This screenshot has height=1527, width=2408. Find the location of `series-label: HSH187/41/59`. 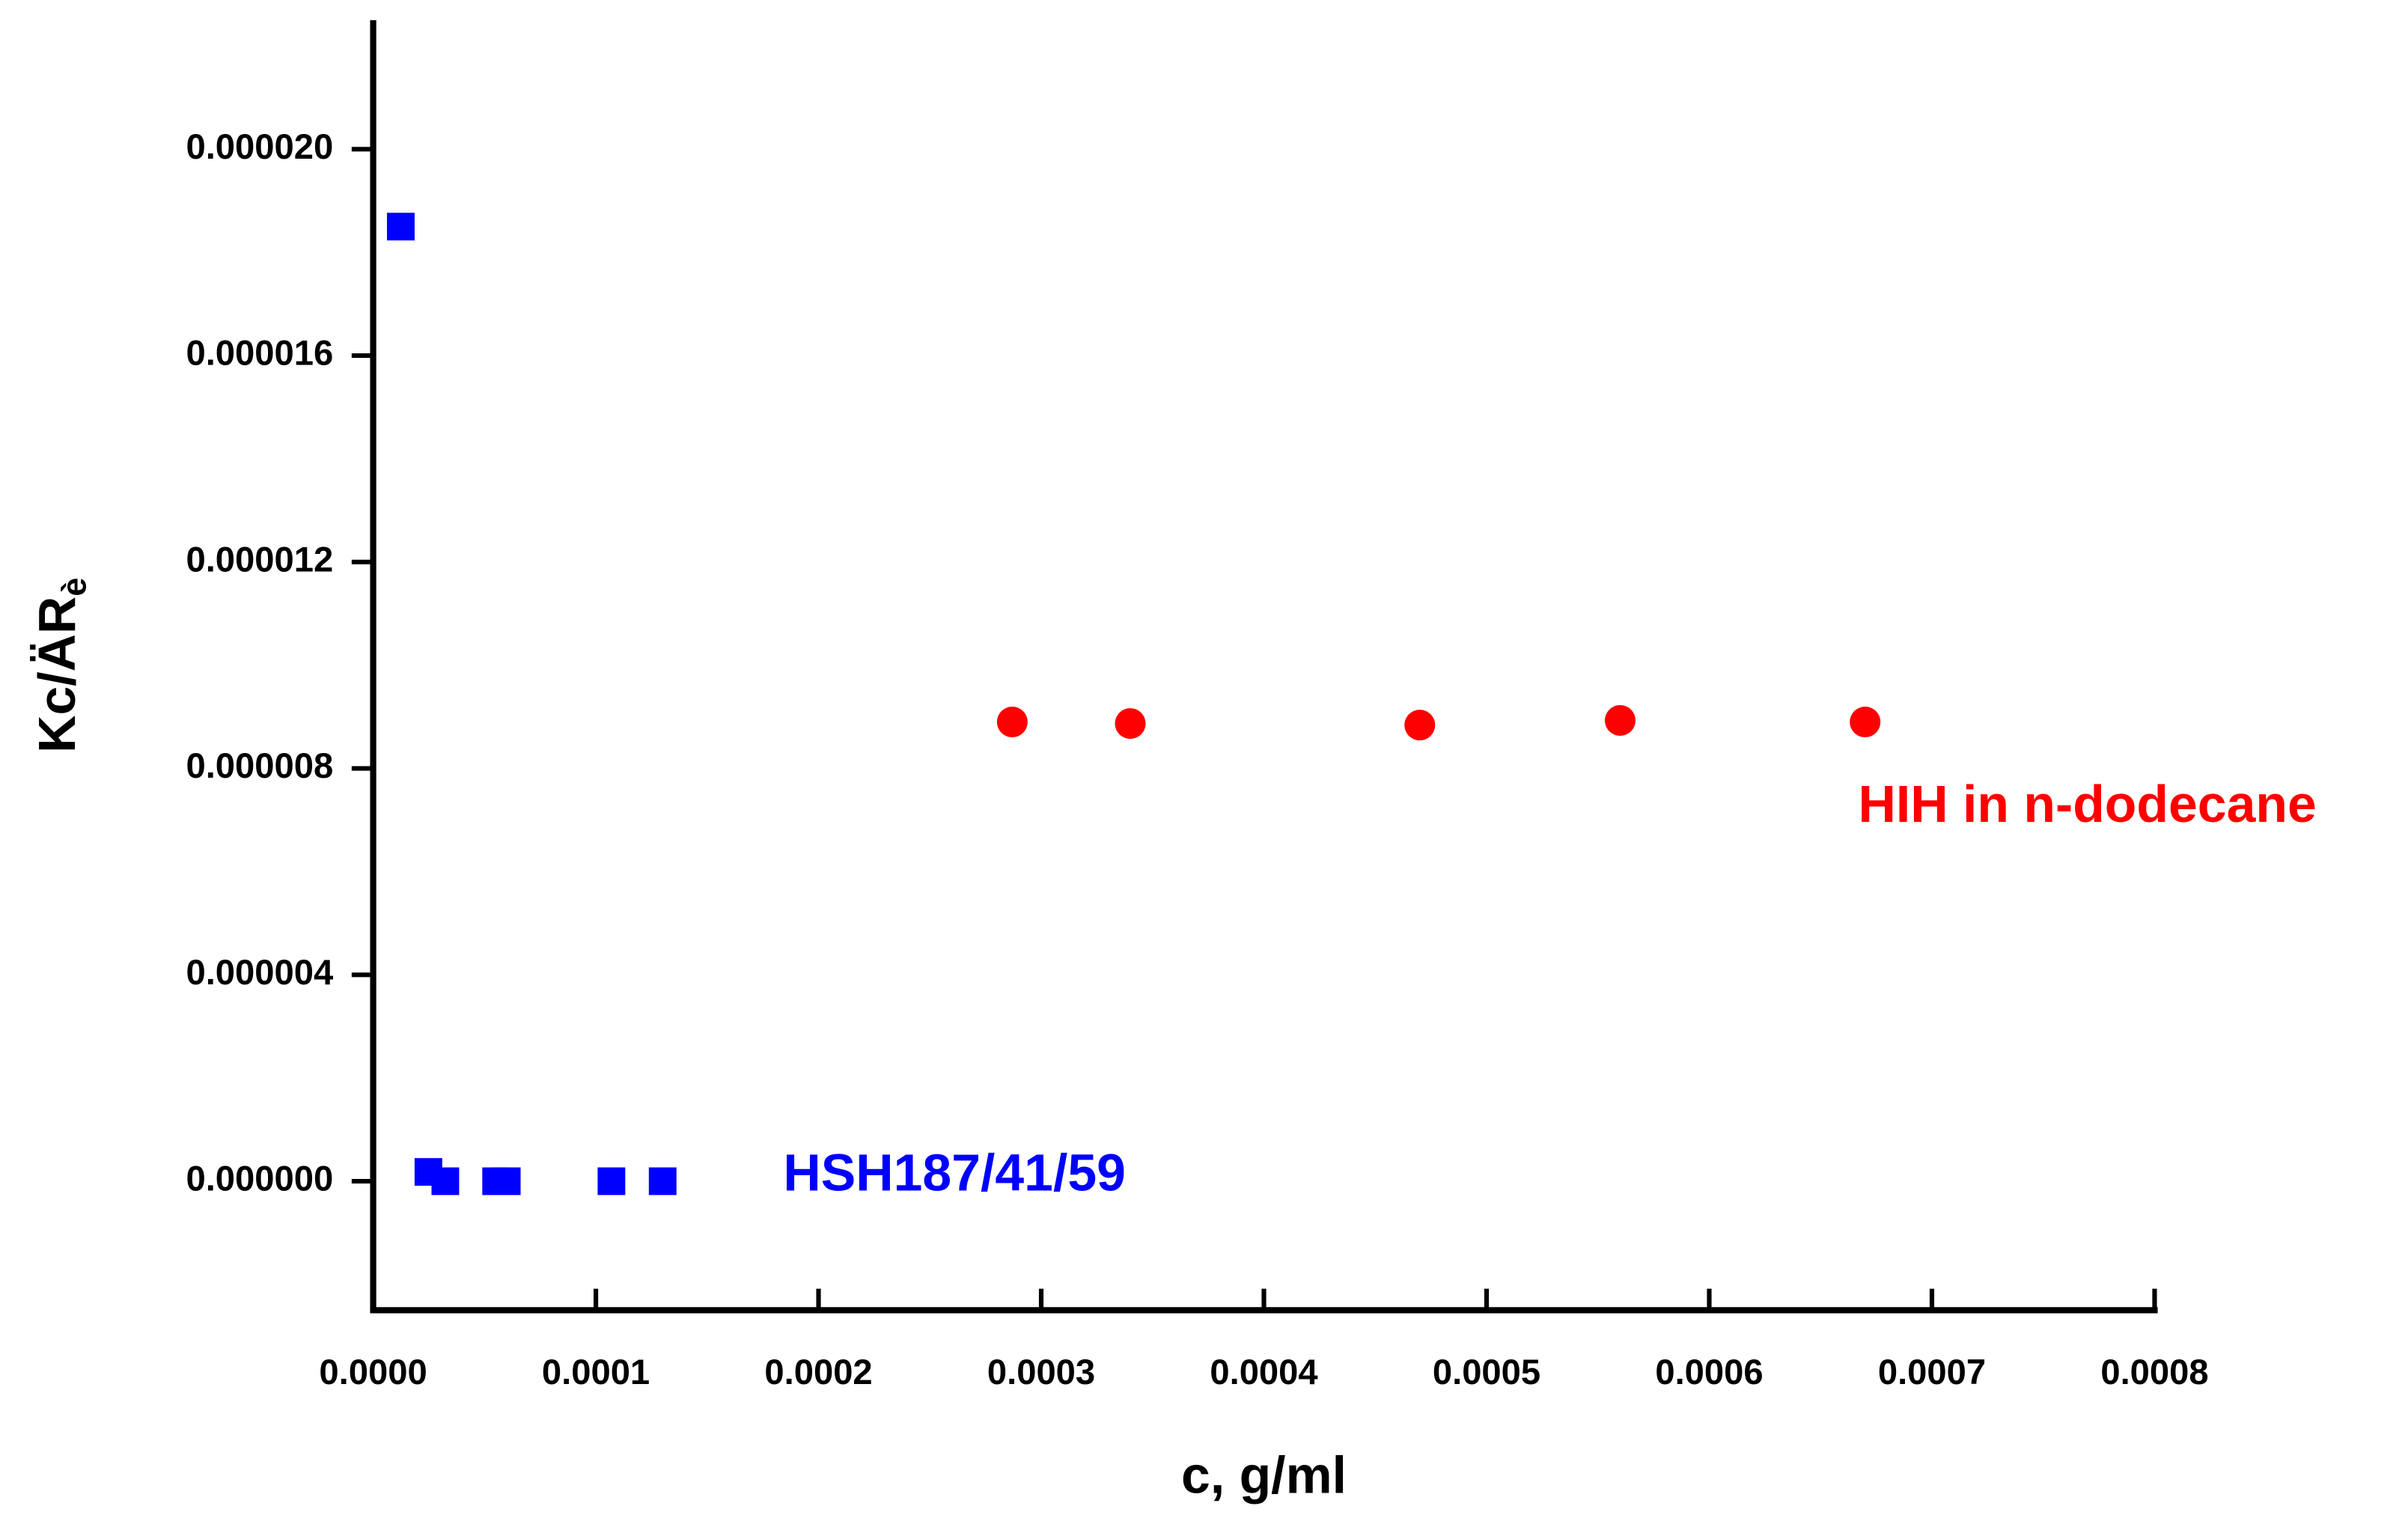

series-label: HSH187/41/59 is located at coordinates (955, 1172).